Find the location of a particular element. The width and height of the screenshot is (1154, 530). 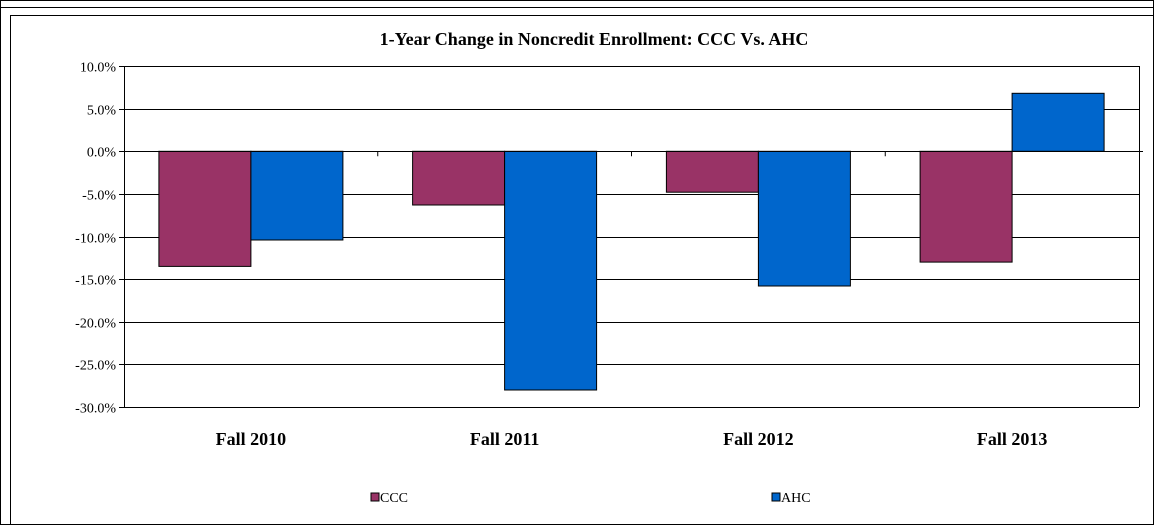

y-tick-label: -15.0% is located at coordinates (95, 281).